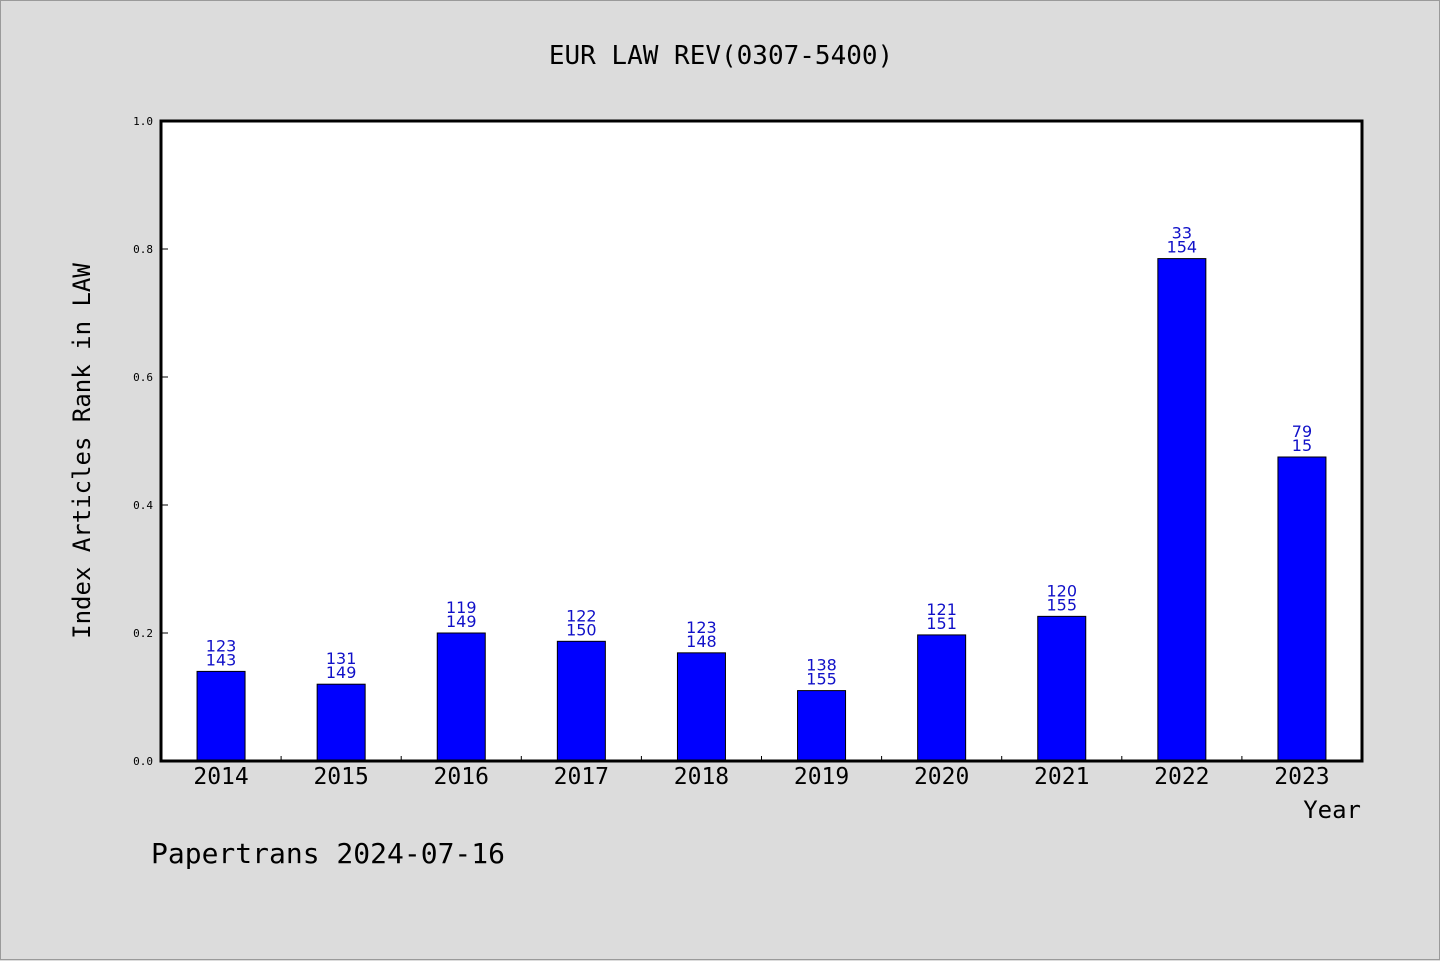  Describe the element at coordinates (461, 697) in the screenshot. I see `bar-2016` at that location.